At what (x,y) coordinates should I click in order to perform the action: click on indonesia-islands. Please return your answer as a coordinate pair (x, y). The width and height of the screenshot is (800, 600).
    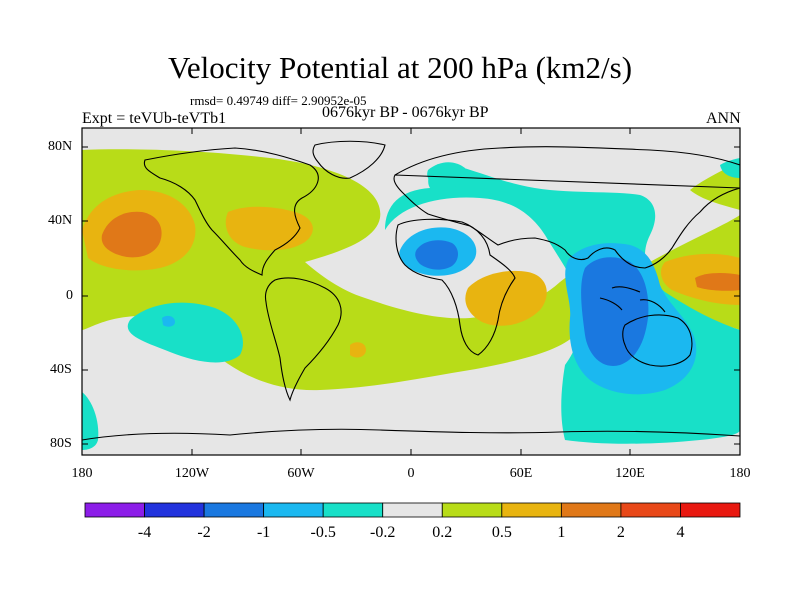
    Looking at the image, I should click on (632, 299).